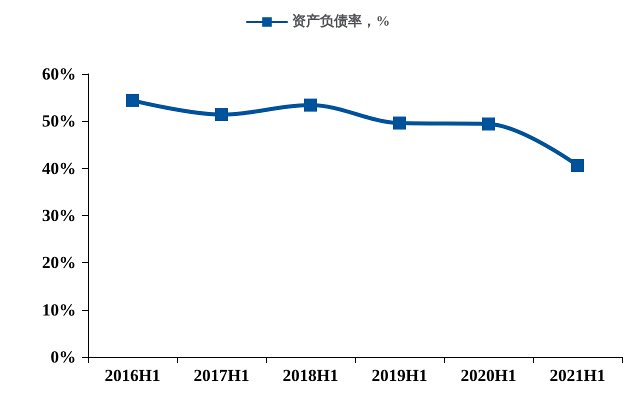  I want to click on x-tick-label: 2021H1, so click(578, 375).